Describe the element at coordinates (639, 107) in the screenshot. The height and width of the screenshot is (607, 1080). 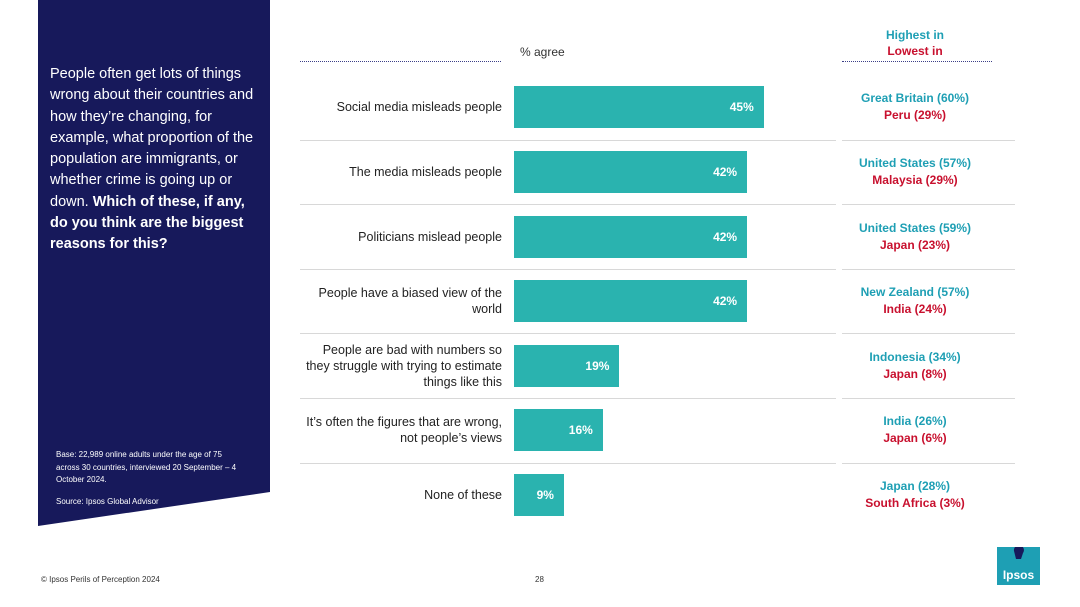
I see `bar: 45%` at that location.